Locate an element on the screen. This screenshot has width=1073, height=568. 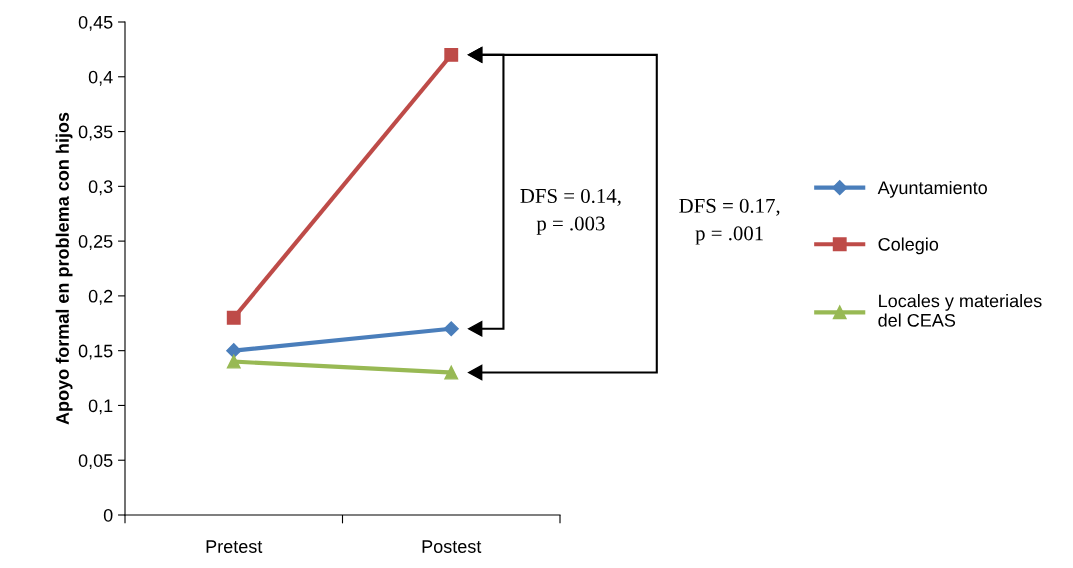
x-tick-label: Pretest is located at coordinates (234, 546).